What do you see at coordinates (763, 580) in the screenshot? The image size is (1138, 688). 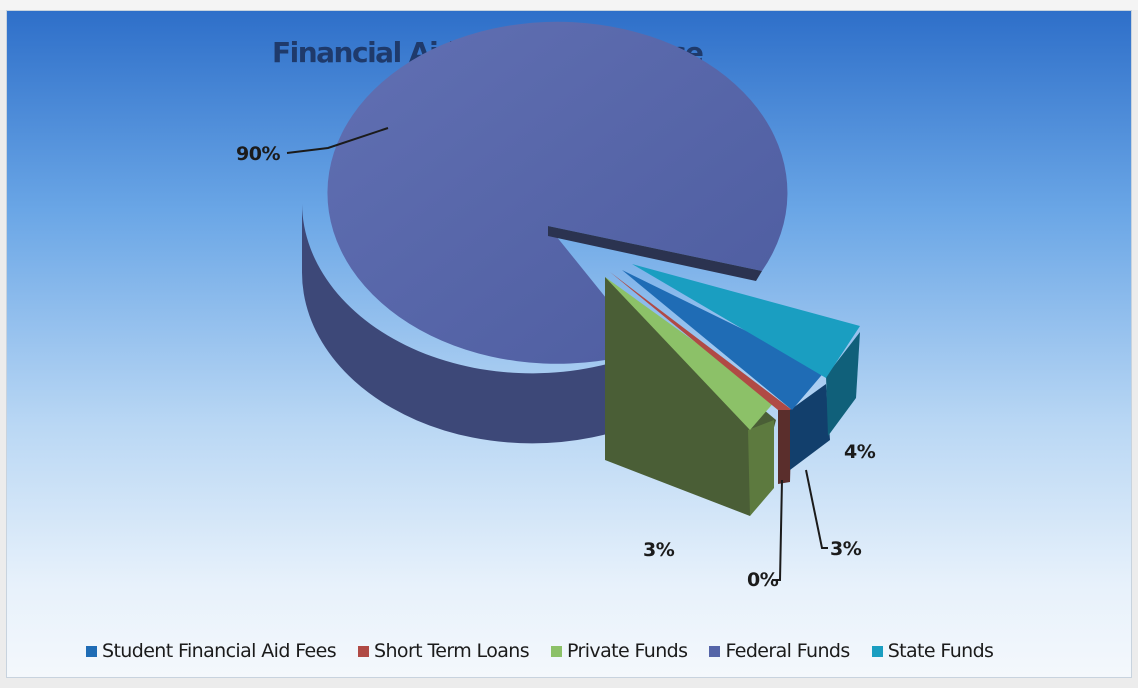 I see `data-label-short-term-loans: 0%` at bounding box center [763, 580].